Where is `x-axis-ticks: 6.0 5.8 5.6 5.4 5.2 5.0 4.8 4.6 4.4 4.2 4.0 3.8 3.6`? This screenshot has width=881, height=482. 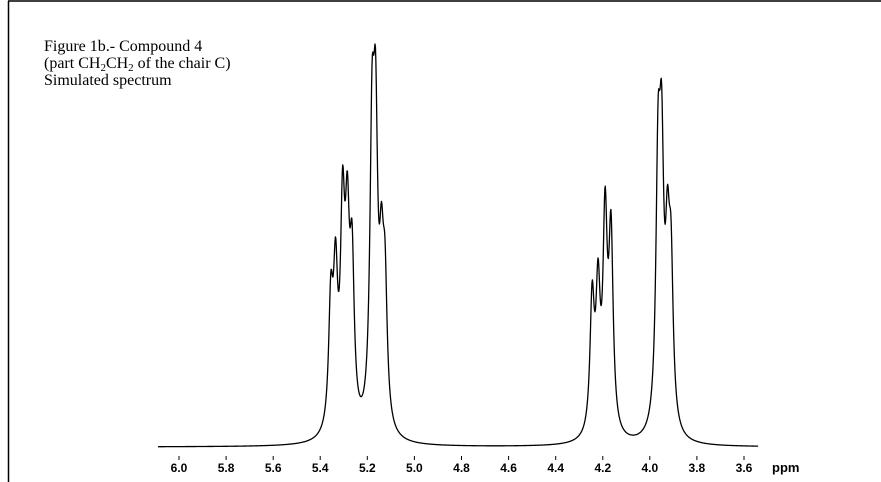
x-axis-ticks: 6.0 5.8 5.6 5.4 5.2 5.0 4.8 4.6 4.4 4.2 4.0 3.8 3.6 is located at coordinates (462, 465).